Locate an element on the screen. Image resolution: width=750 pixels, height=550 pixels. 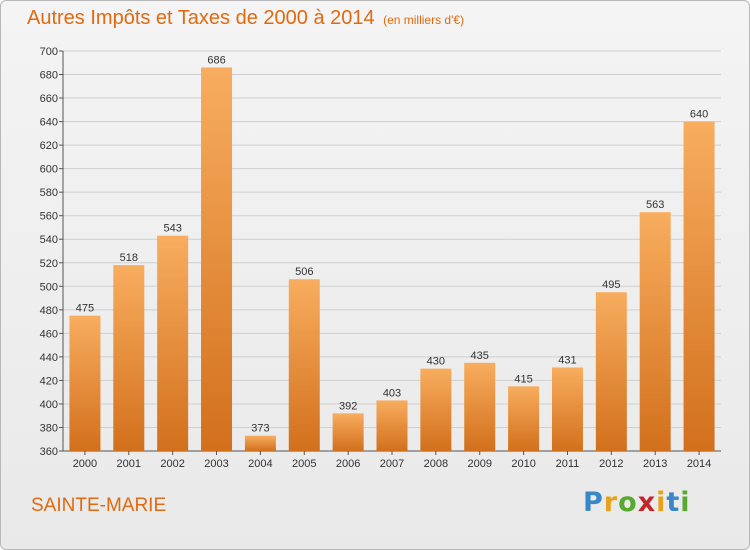
y-tick-label: 400 is located at coordinates (49, 405).